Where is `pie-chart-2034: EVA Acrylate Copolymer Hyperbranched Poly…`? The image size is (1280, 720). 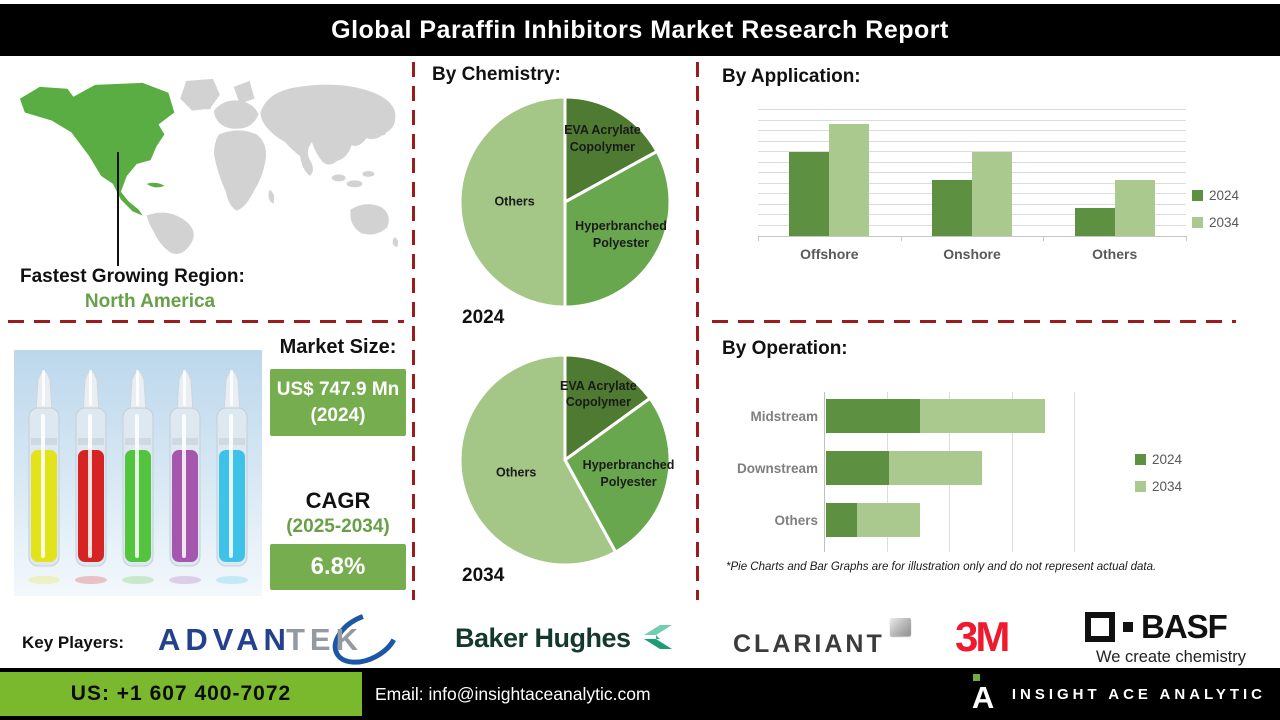 pie-chart-2034: EVA Acrylate Copolymer Hyperbranched Poly… is located at coordinates (565, 460).